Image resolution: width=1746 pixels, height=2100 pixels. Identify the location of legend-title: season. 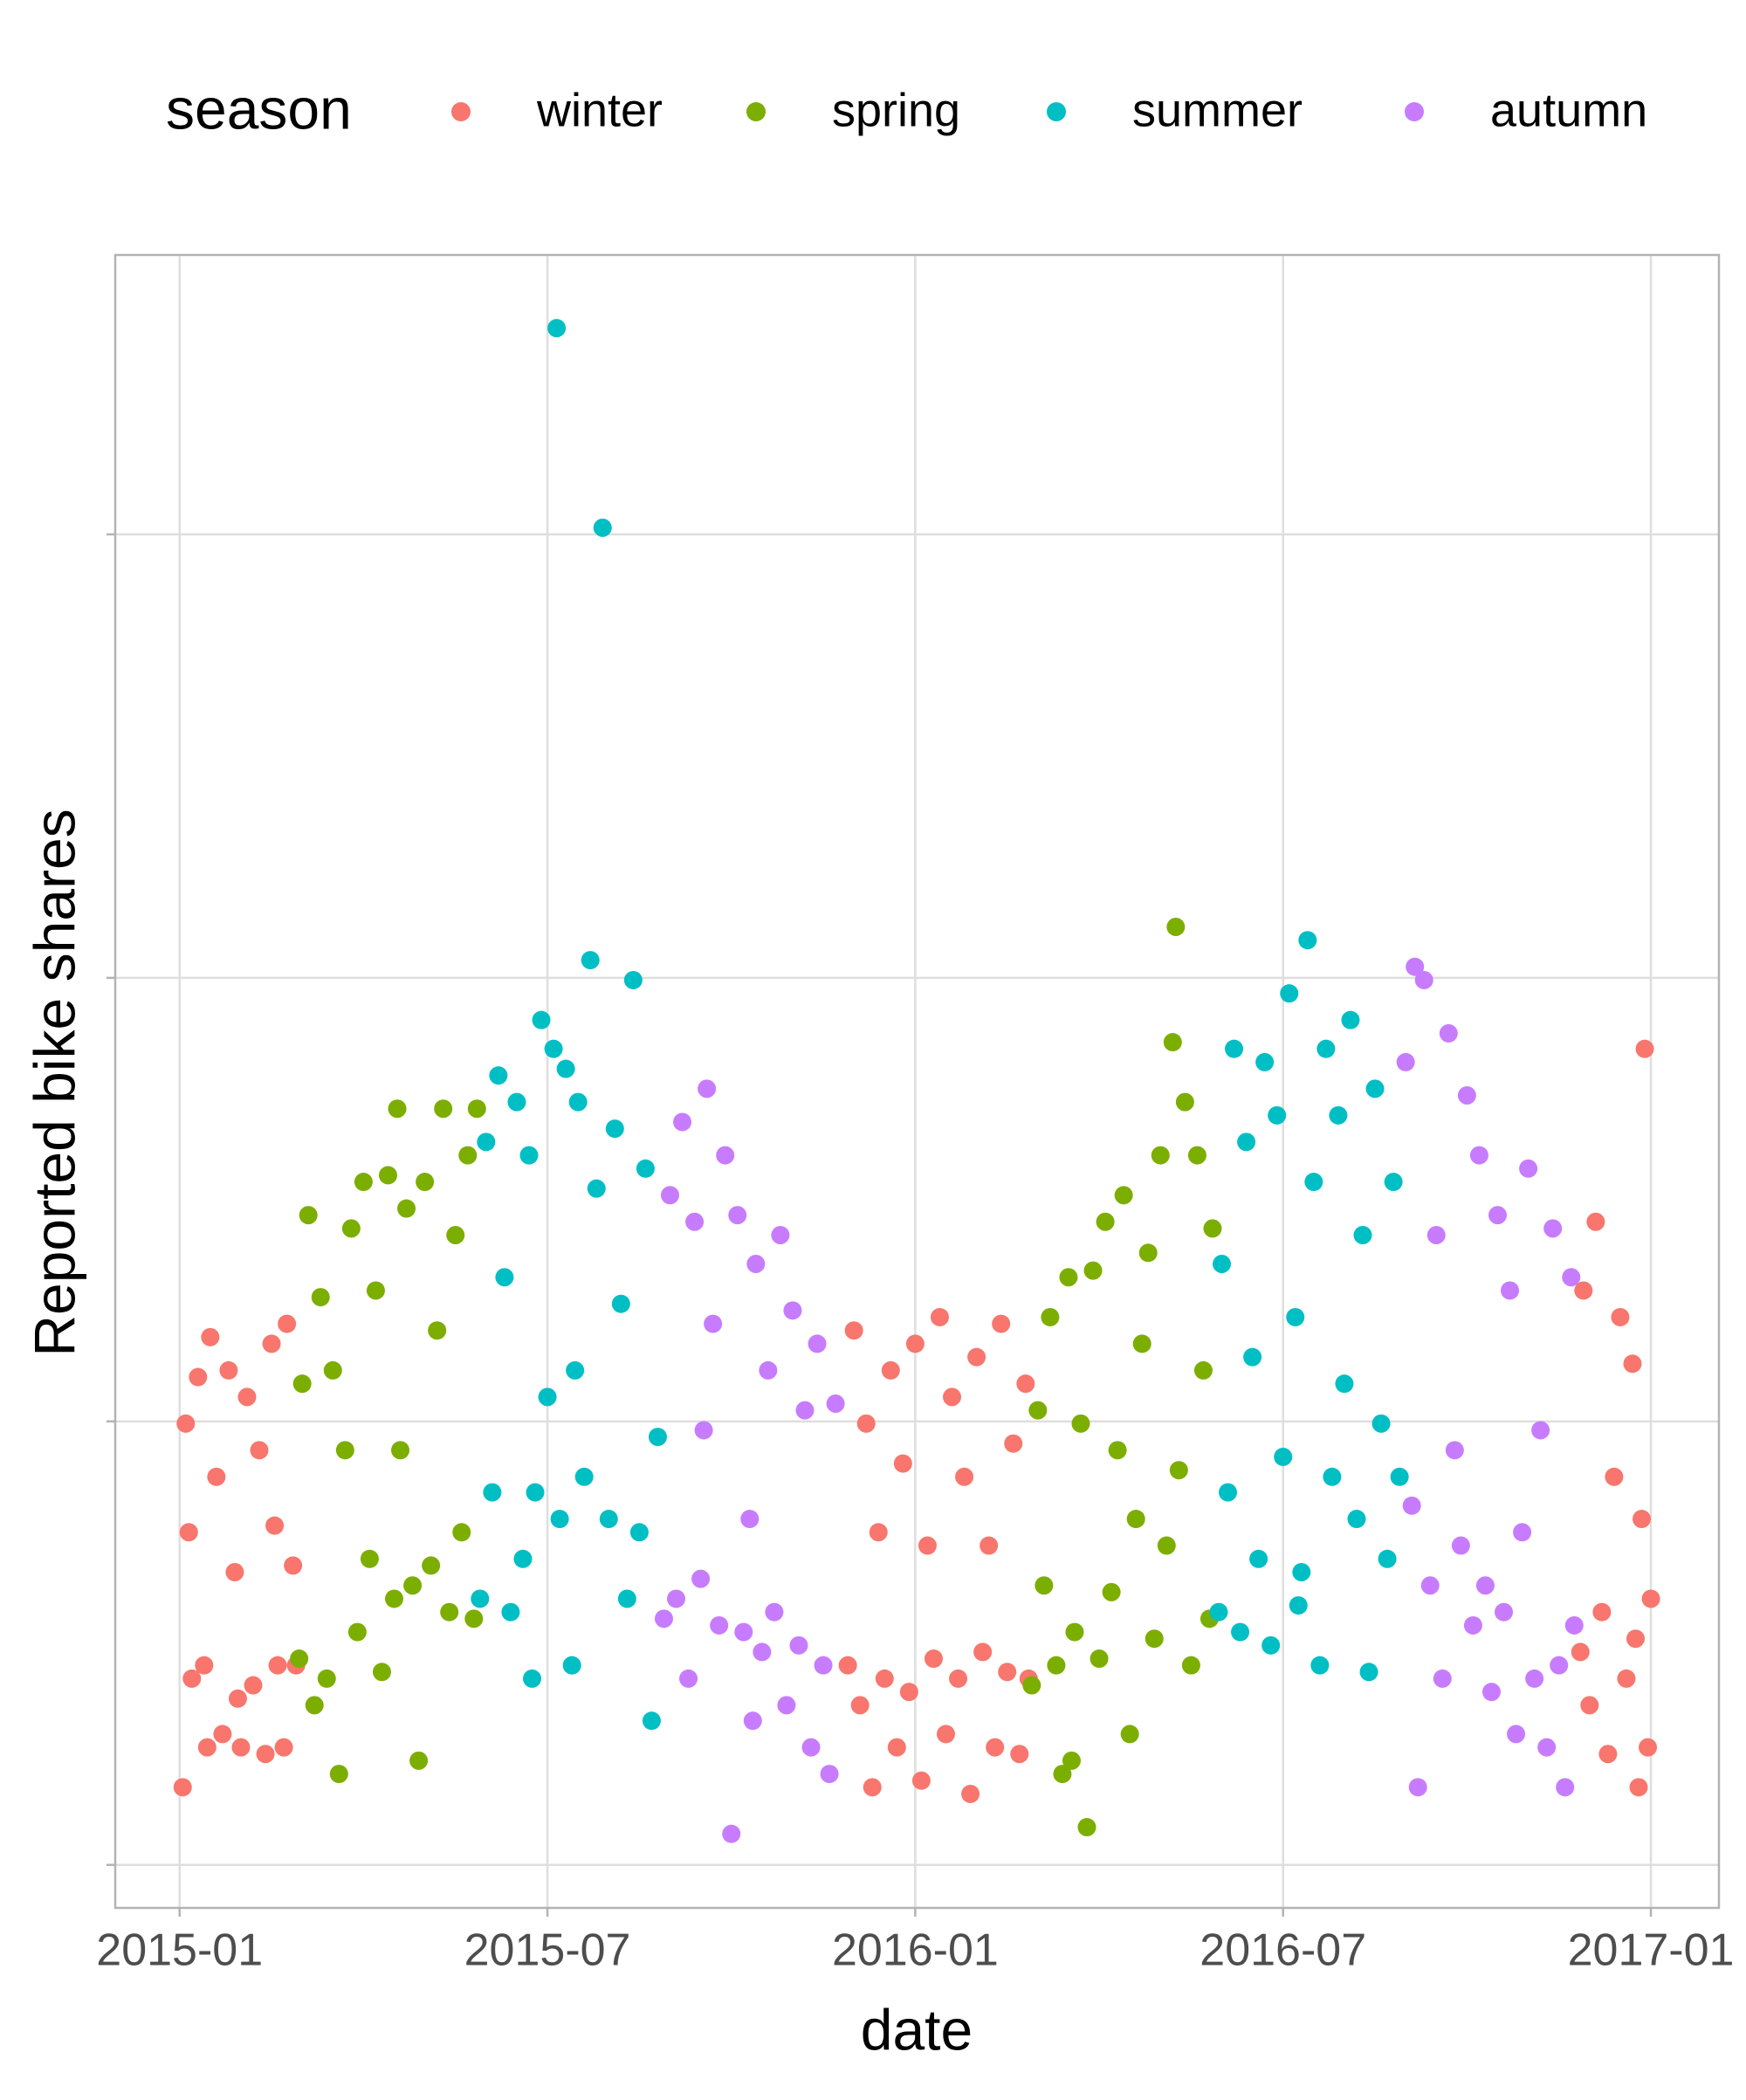
(259, 108).